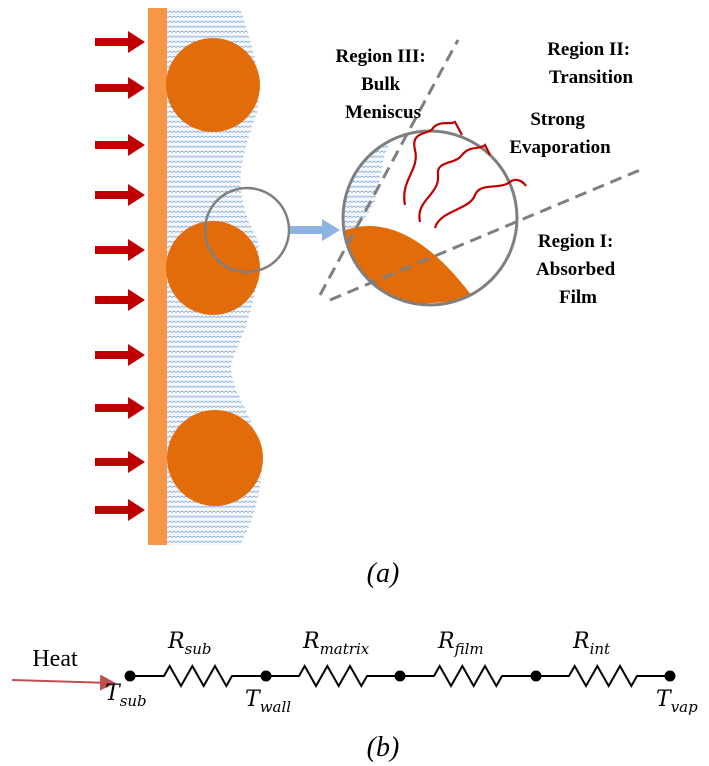  I want to click on subscript: vap, so click(684, 707).